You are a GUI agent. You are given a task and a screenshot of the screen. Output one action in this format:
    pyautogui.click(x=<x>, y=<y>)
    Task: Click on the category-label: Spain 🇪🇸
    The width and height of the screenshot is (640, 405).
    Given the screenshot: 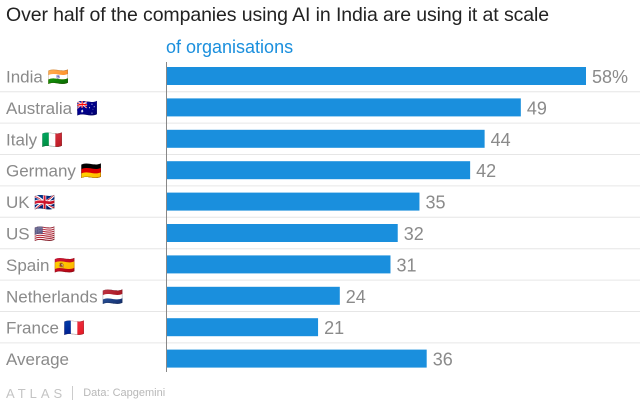 What is the action you would take?
    pyautogui.click(x=40, y=265)
    